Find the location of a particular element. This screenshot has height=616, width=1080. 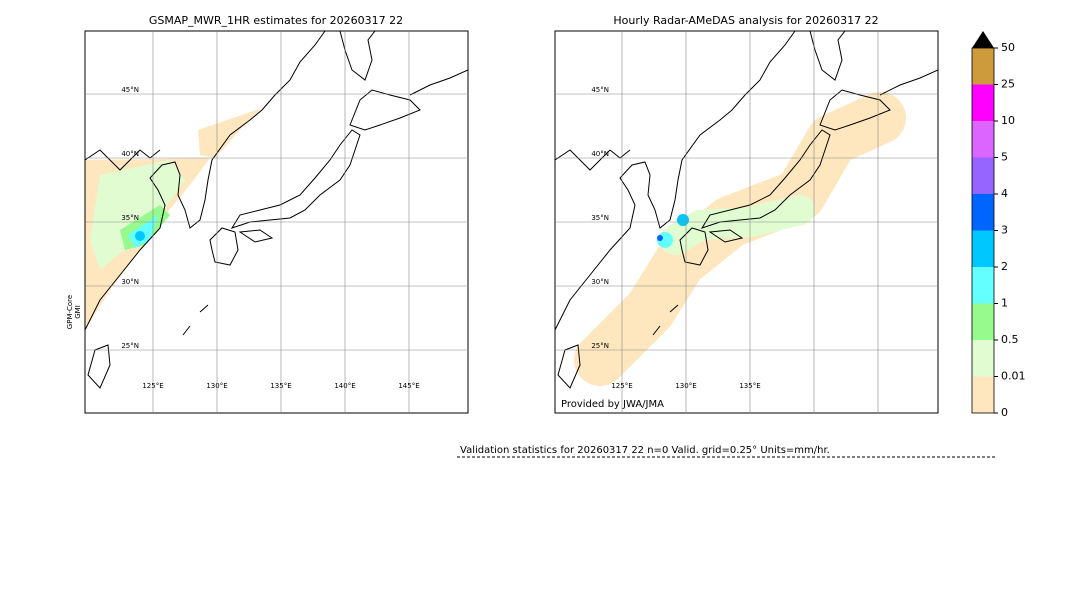

precip-left is located at coordinates (173, 219).